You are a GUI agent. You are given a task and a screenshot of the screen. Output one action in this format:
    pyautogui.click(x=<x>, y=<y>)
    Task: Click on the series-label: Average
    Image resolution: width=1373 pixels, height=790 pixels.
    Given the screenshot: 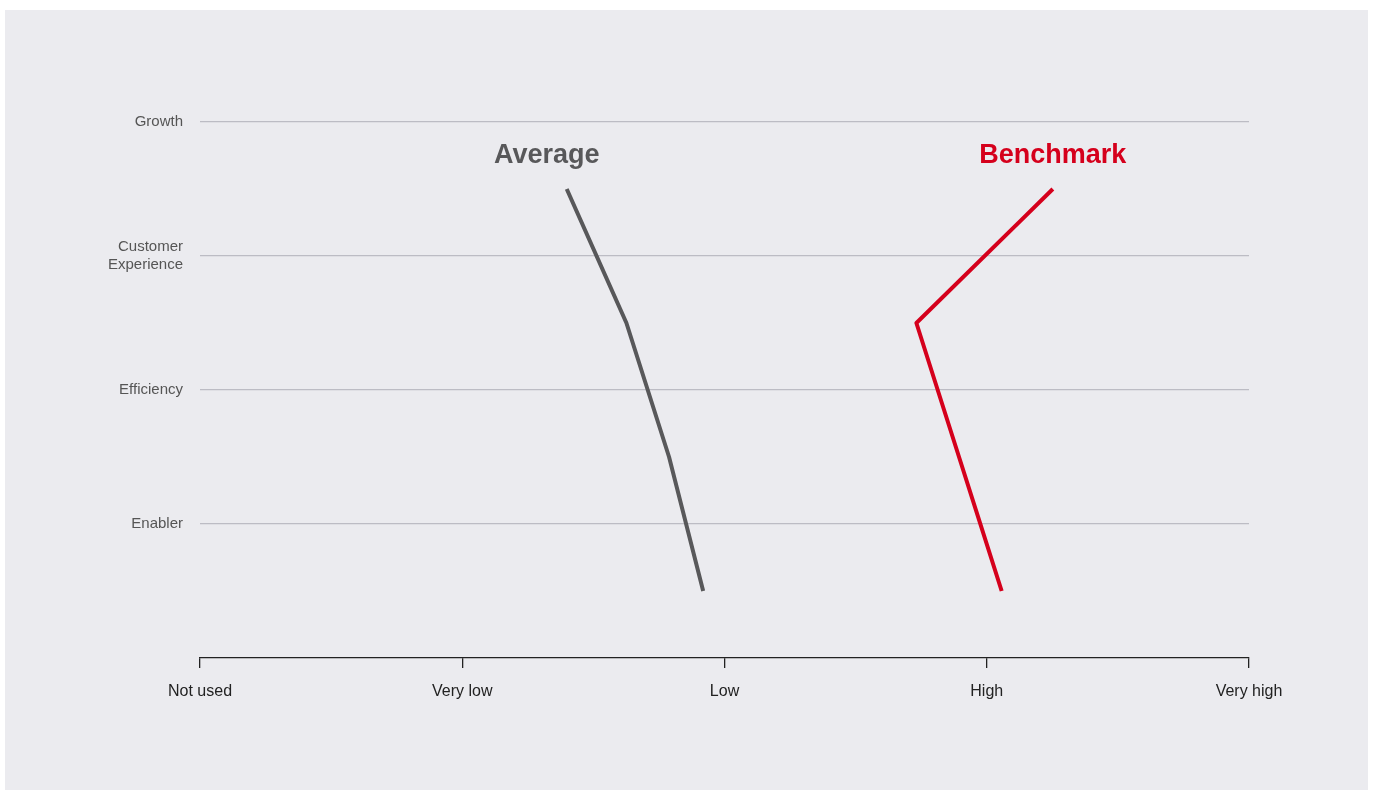 What is the action you would take?
    pyautogui.click(x=546, y=153)
    